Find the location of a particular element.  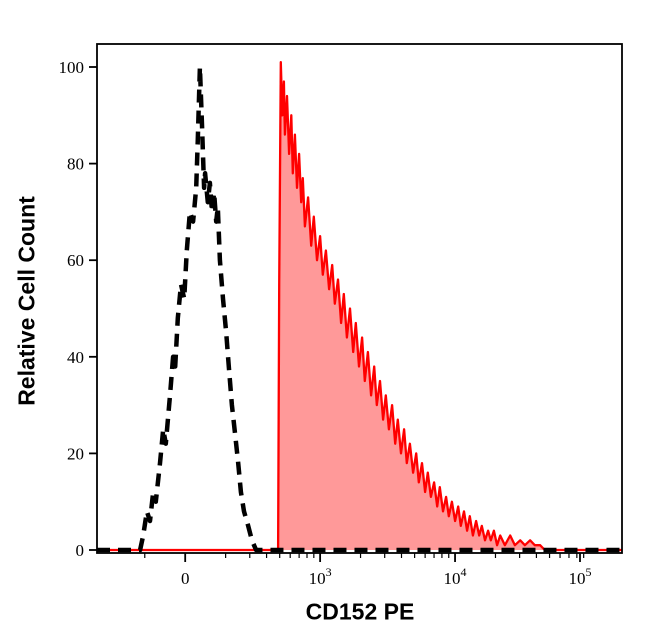

y-axis-tick-label: 100 is located at coordinates (72, 67).